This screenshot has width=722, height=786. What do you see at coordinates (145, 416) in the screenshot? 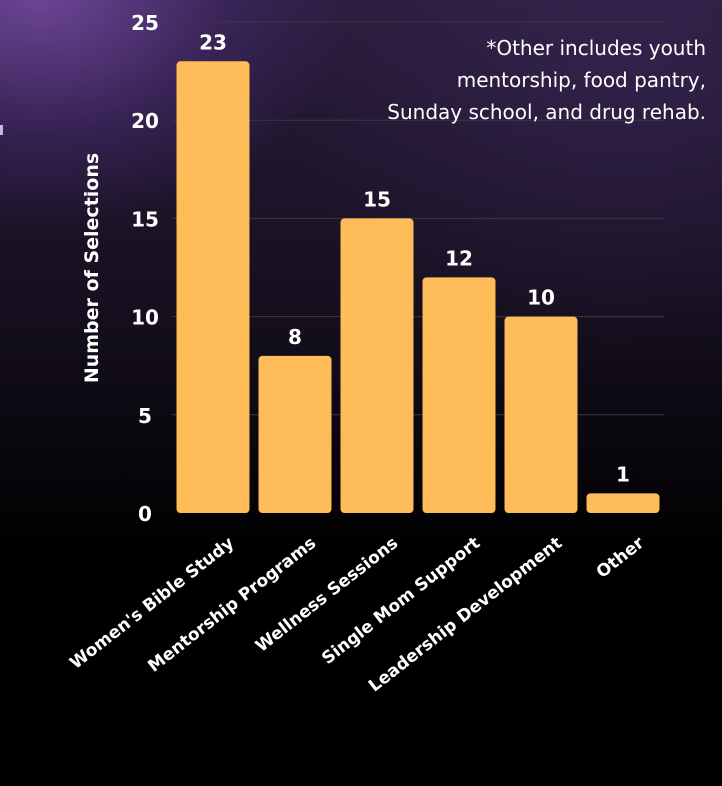
I see `y-tick-label: 5` at bounding box center [145, 416].